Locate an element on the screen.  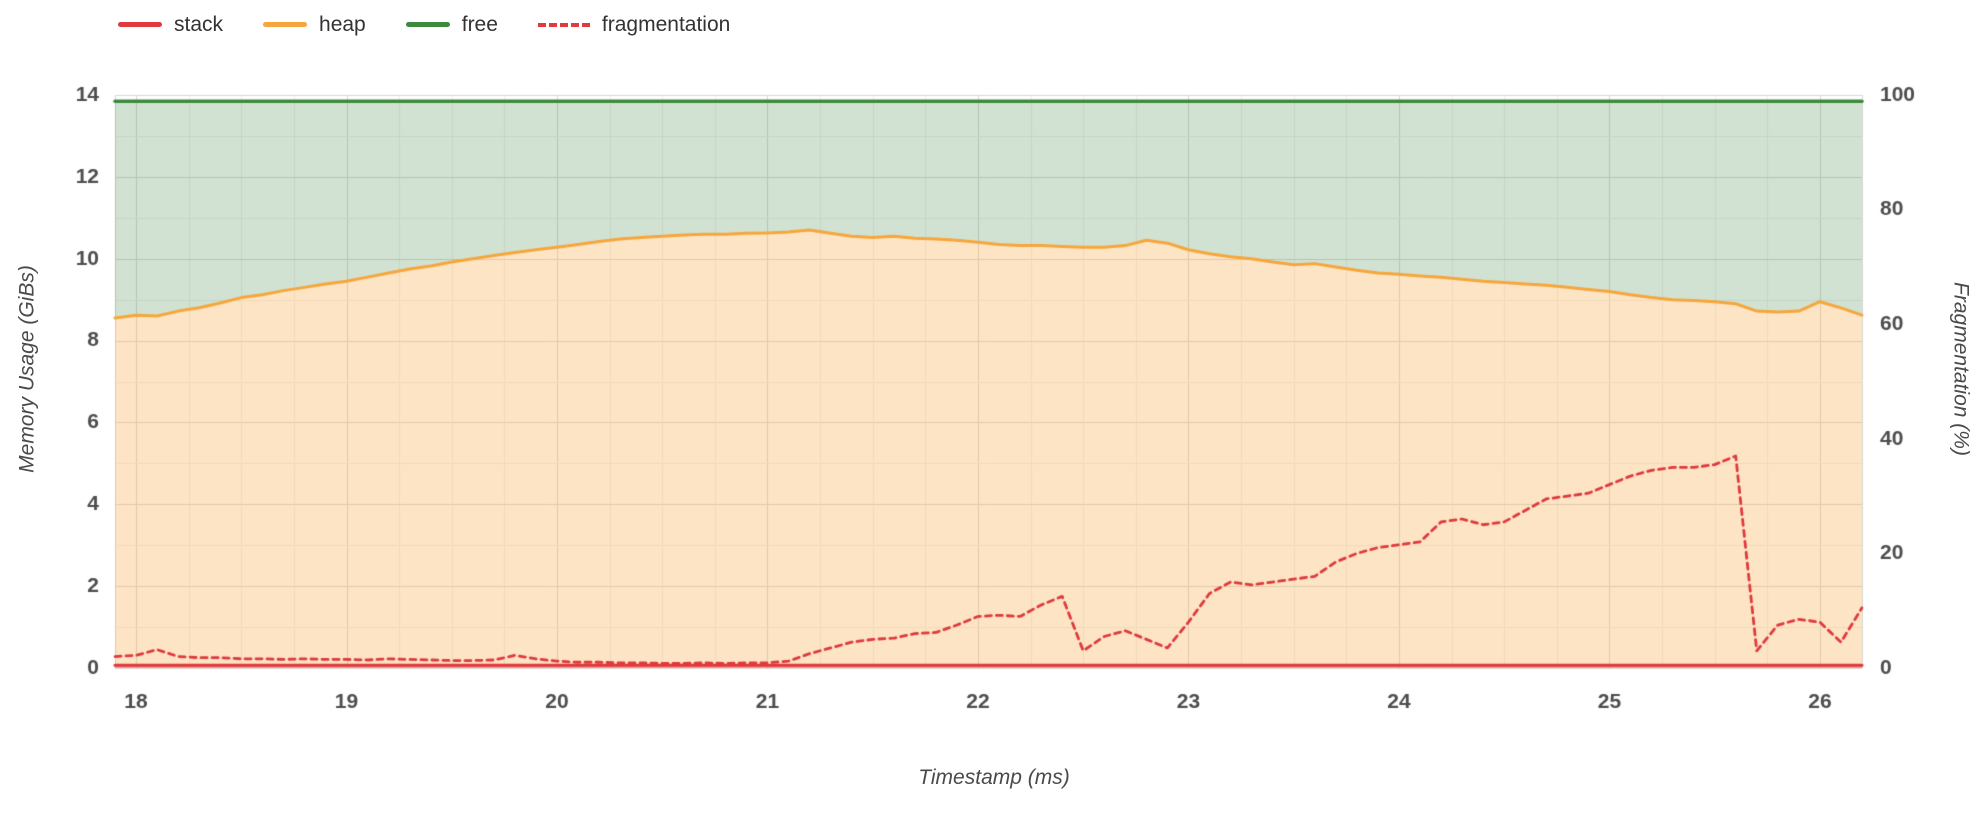
stack-line-swatch is located at coordinates (140, 24).